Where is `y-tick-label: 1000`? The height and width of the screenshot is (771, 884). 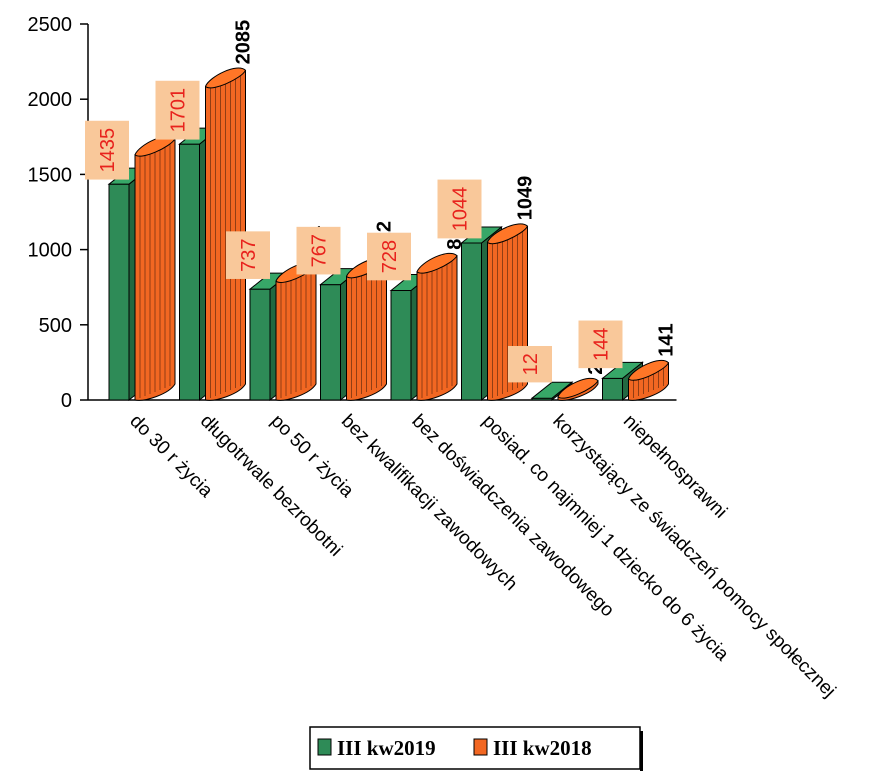 y-tick-label: 1000 is located at coordinates (50, 251).